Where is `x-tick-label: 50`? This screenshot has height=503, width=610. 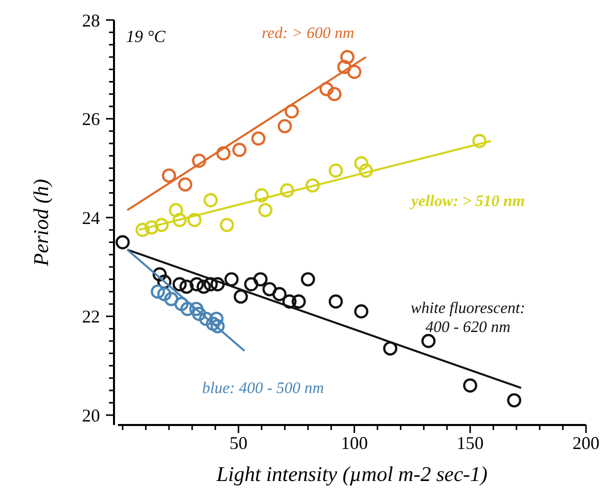
x-tick-label: 50 is located at coordinates (238, 443).